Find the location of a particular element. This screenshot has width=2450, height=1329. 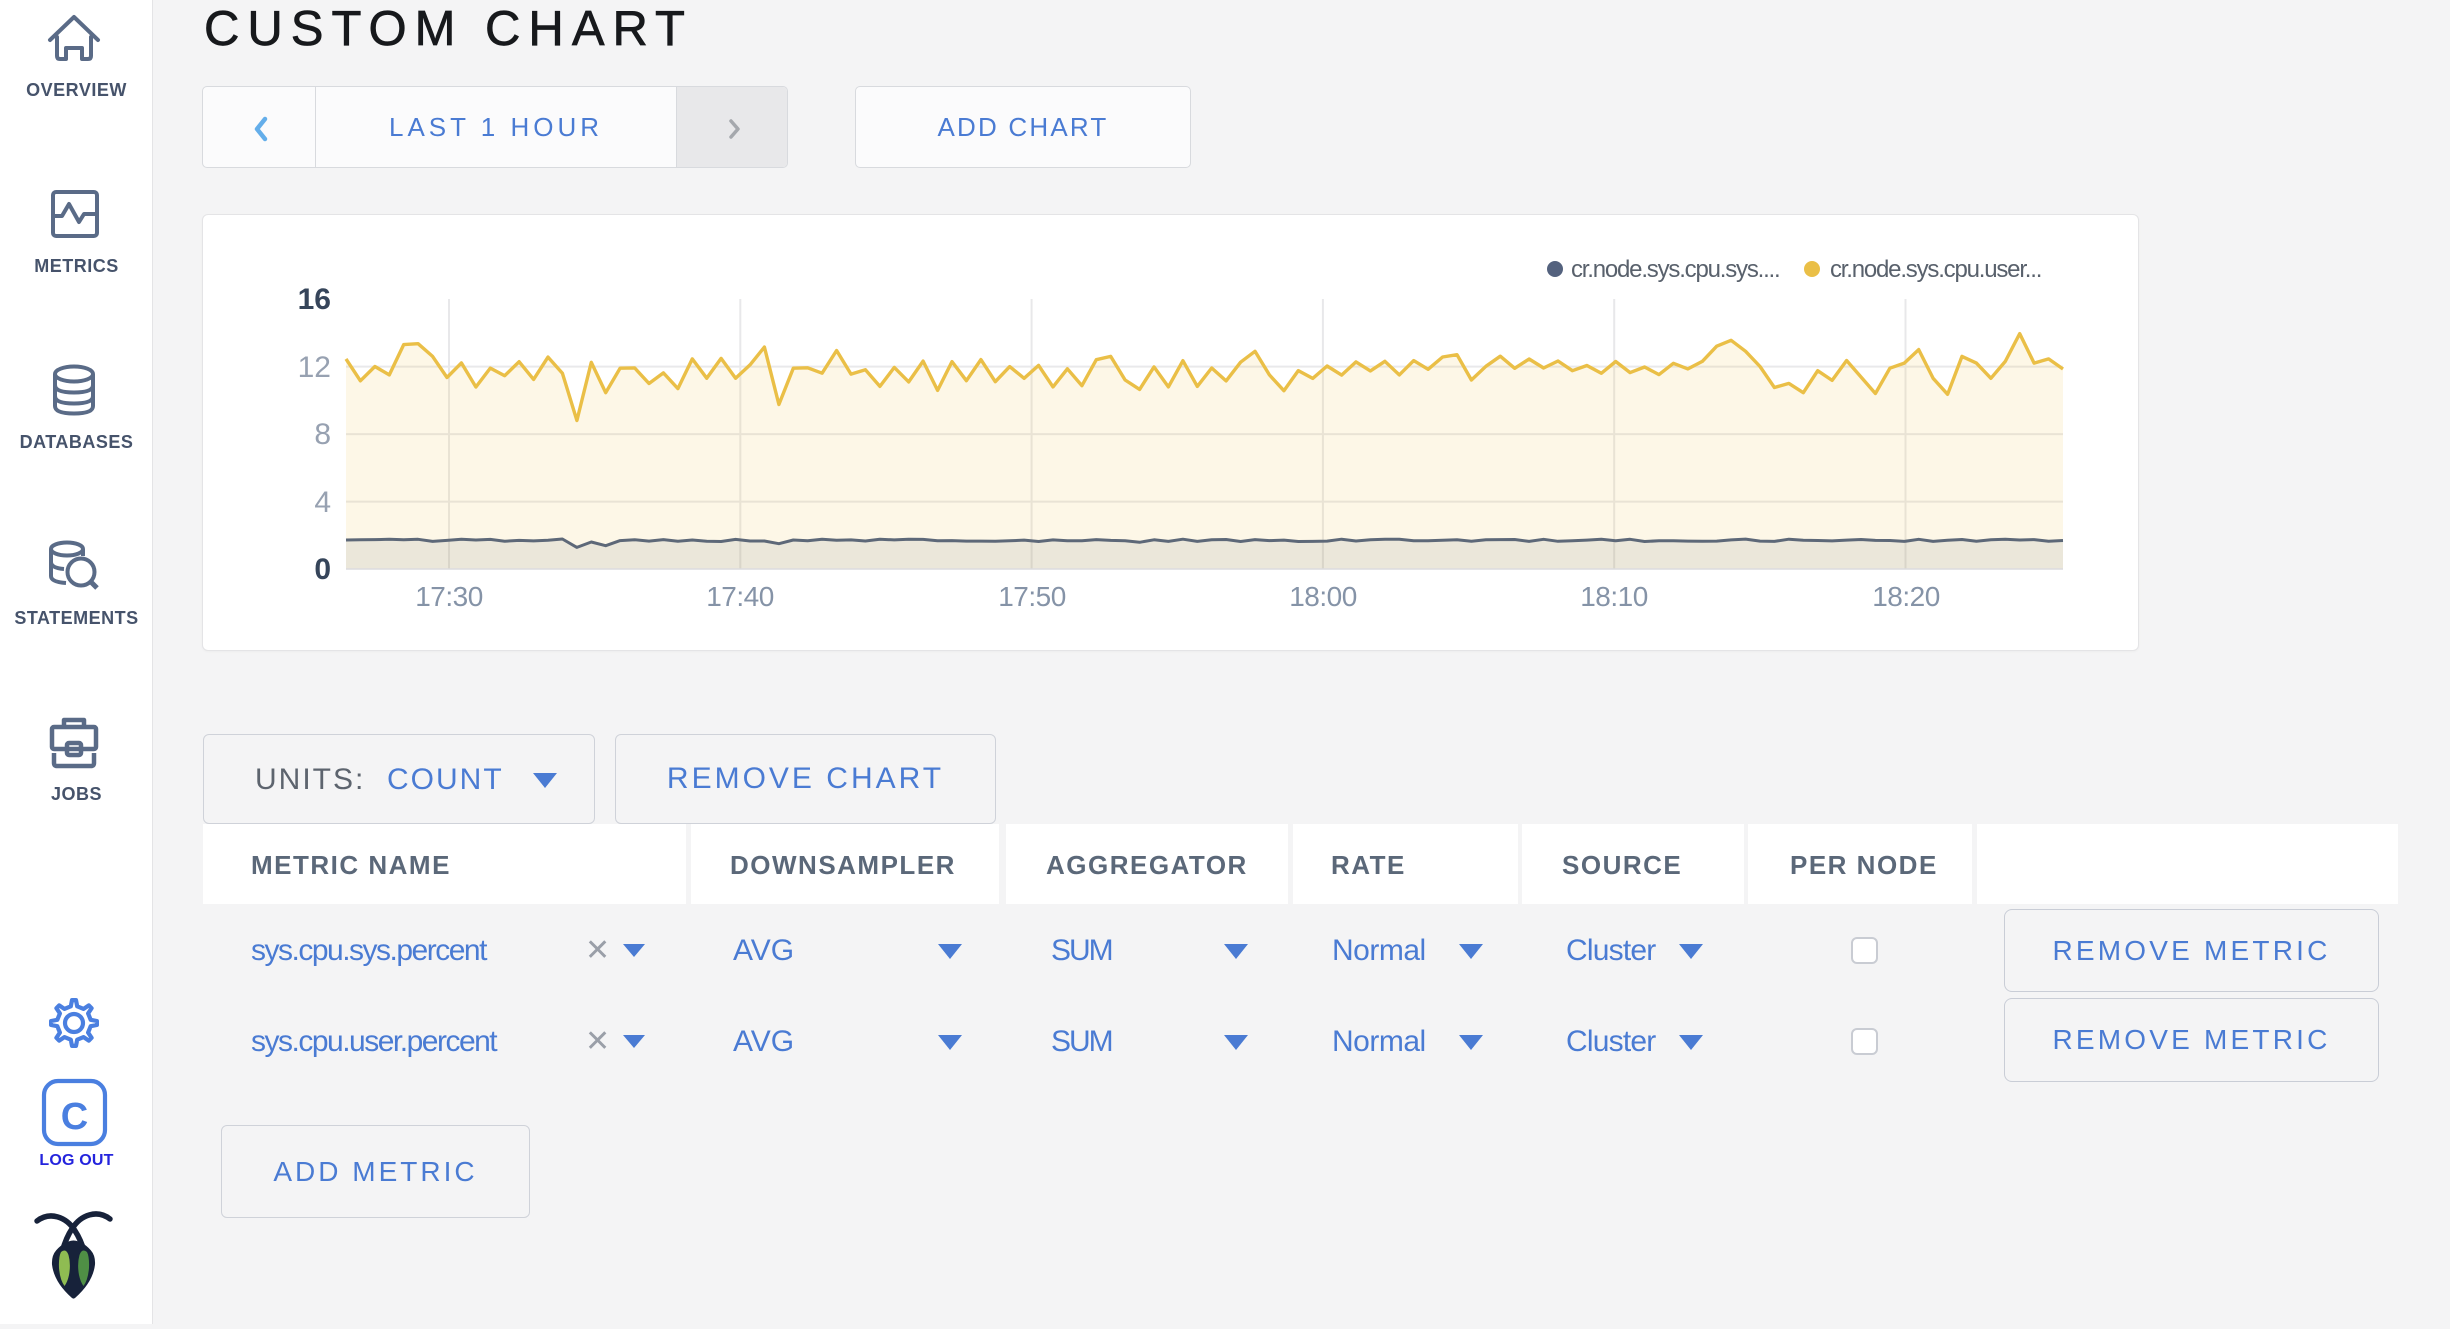

svg-text: 18:00 is located at coordinates (1323, 596).